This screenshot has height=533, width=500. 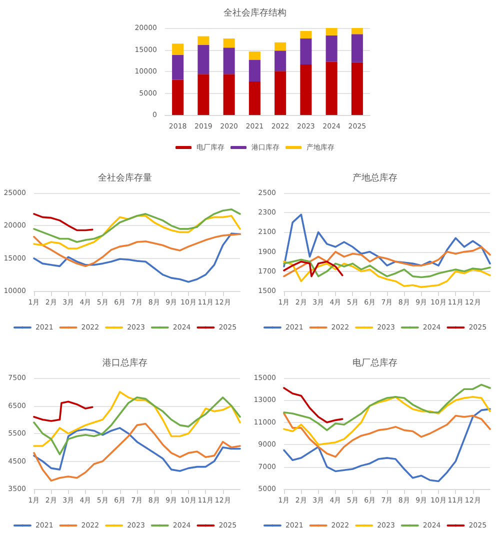 What do you see at coordinates (255, 13) in the screenshot?
I see `chart-title: 全社会库存结构` at bounding box center [255, 13].